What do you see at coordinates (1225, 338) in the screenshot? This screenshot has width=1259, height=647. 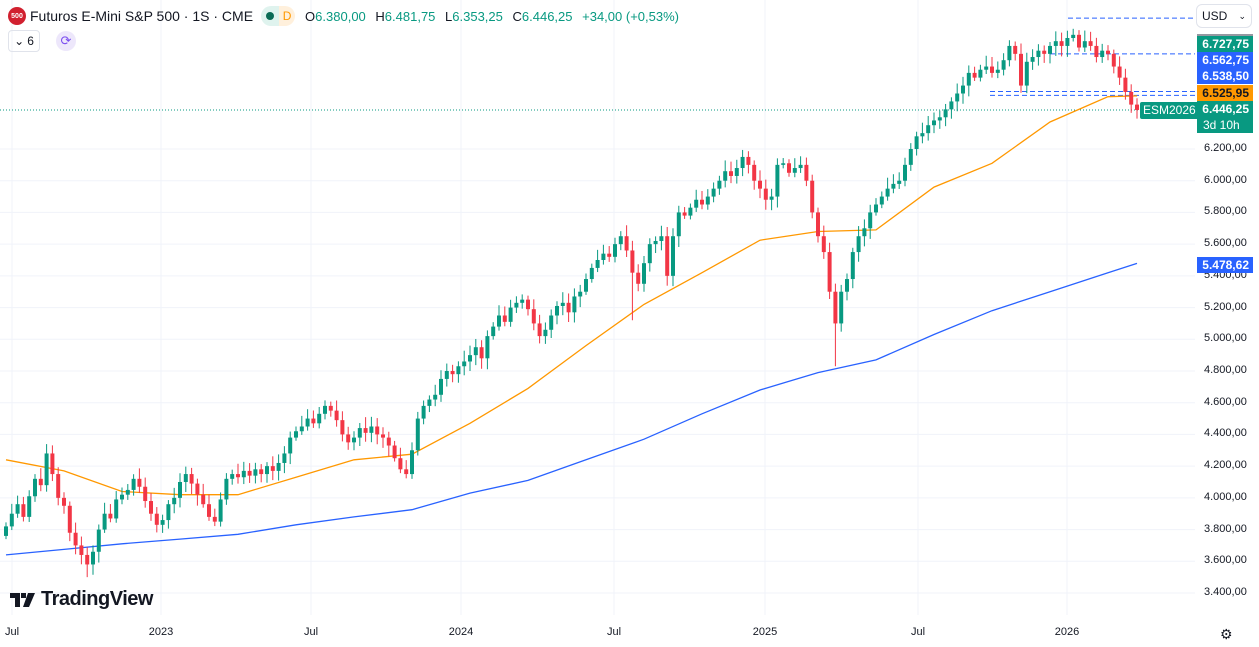 I see `y-tick-label: 5.000,00` at bounding box center [1225, 338].